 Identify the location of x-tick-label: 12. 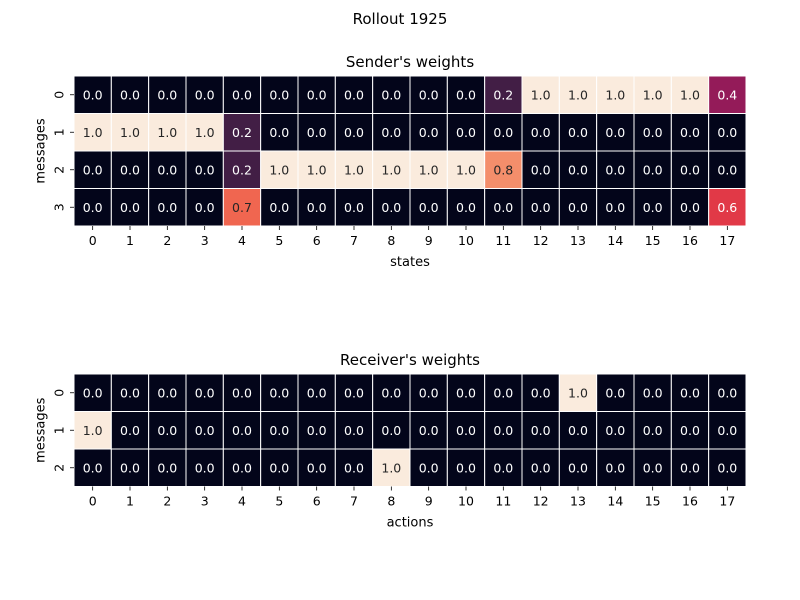
(541, 240).